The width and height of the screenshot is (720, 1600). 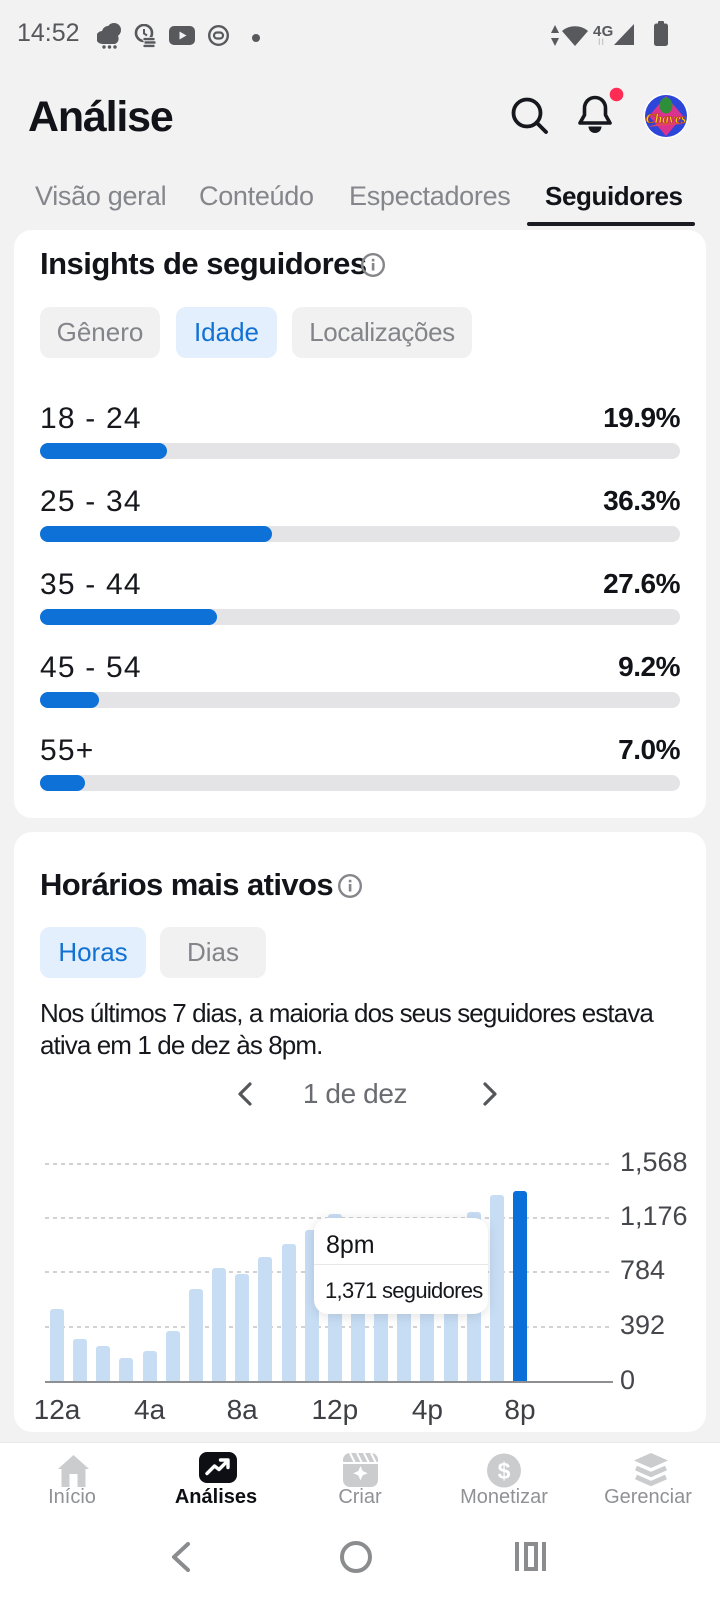 What do you see at coordinates (666, 118) in the screenshot?
I see `svg-text: Chaves` at bounding box center [666, 118].